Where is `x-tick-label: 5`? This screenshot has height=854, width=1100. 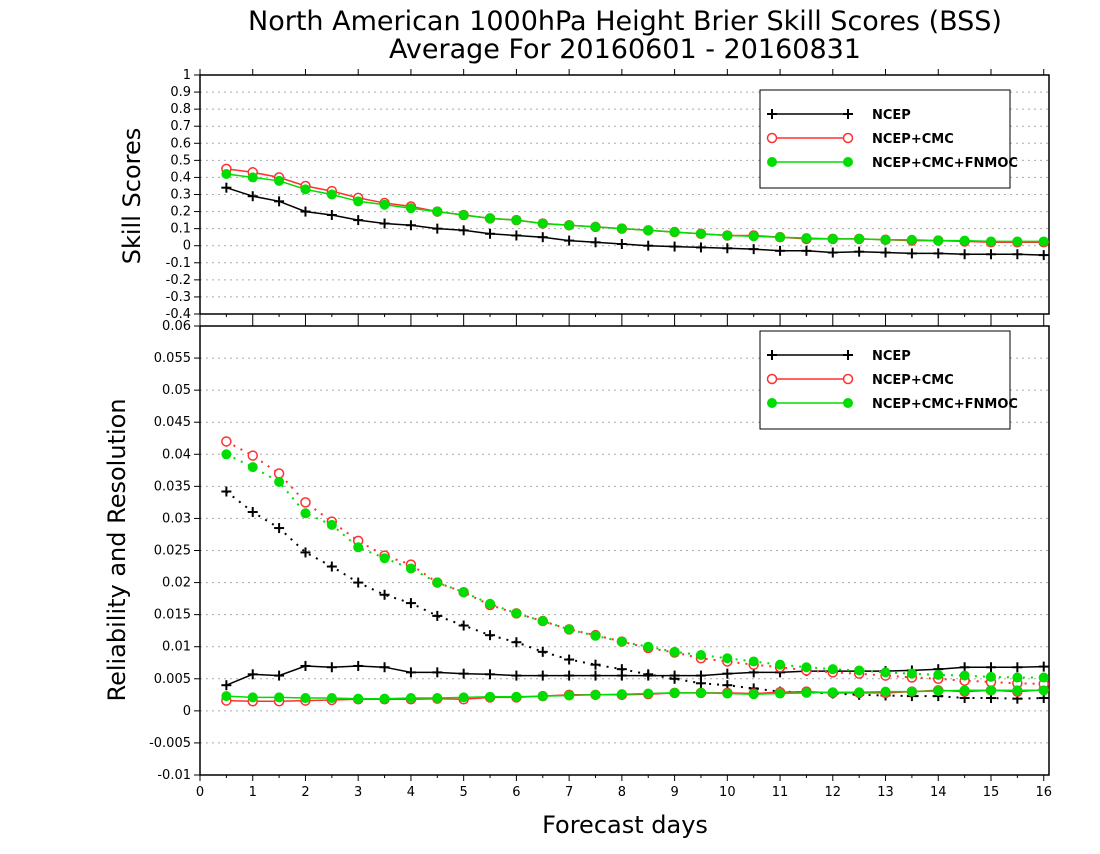 x-tick-label: 5 is located at coordinates (464, 792).